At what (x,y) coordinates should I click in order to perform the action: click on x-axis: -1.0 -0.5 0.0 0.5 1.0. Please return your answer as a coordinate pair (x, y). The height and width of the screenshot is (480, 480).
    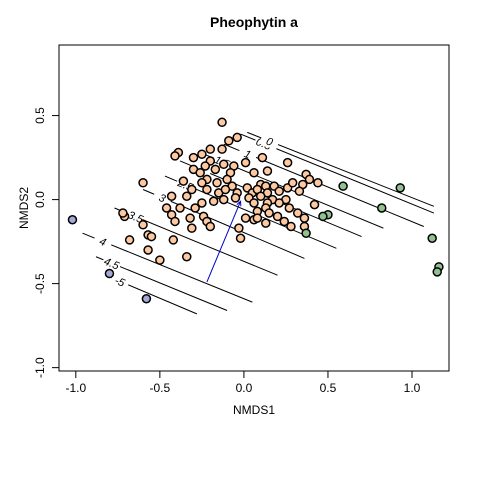
    Looking at the image, I should click on (243, 382).